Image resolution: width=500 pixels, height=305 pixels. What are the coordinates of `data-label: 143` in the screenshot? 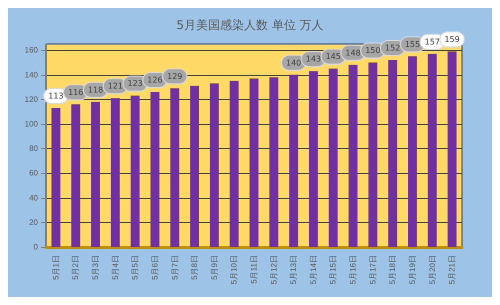 It's located at (314, 59).